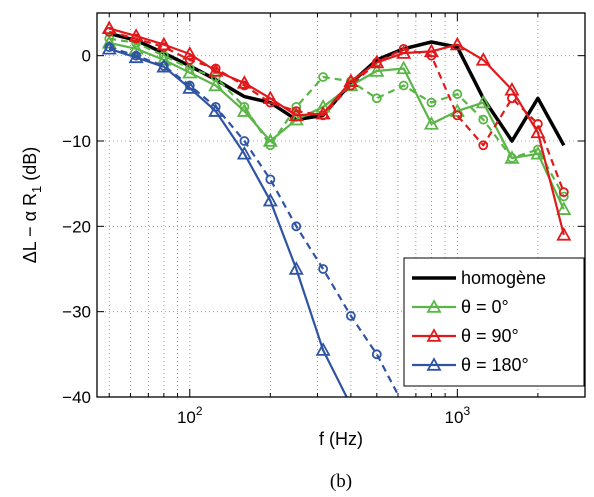 Image resolution: width=594 pixels, height=497 pixels. What do you see at coordinates (458, 415) in the screenshot?
I see `x-tick-label: 10³` at bounding box center [458, 415].